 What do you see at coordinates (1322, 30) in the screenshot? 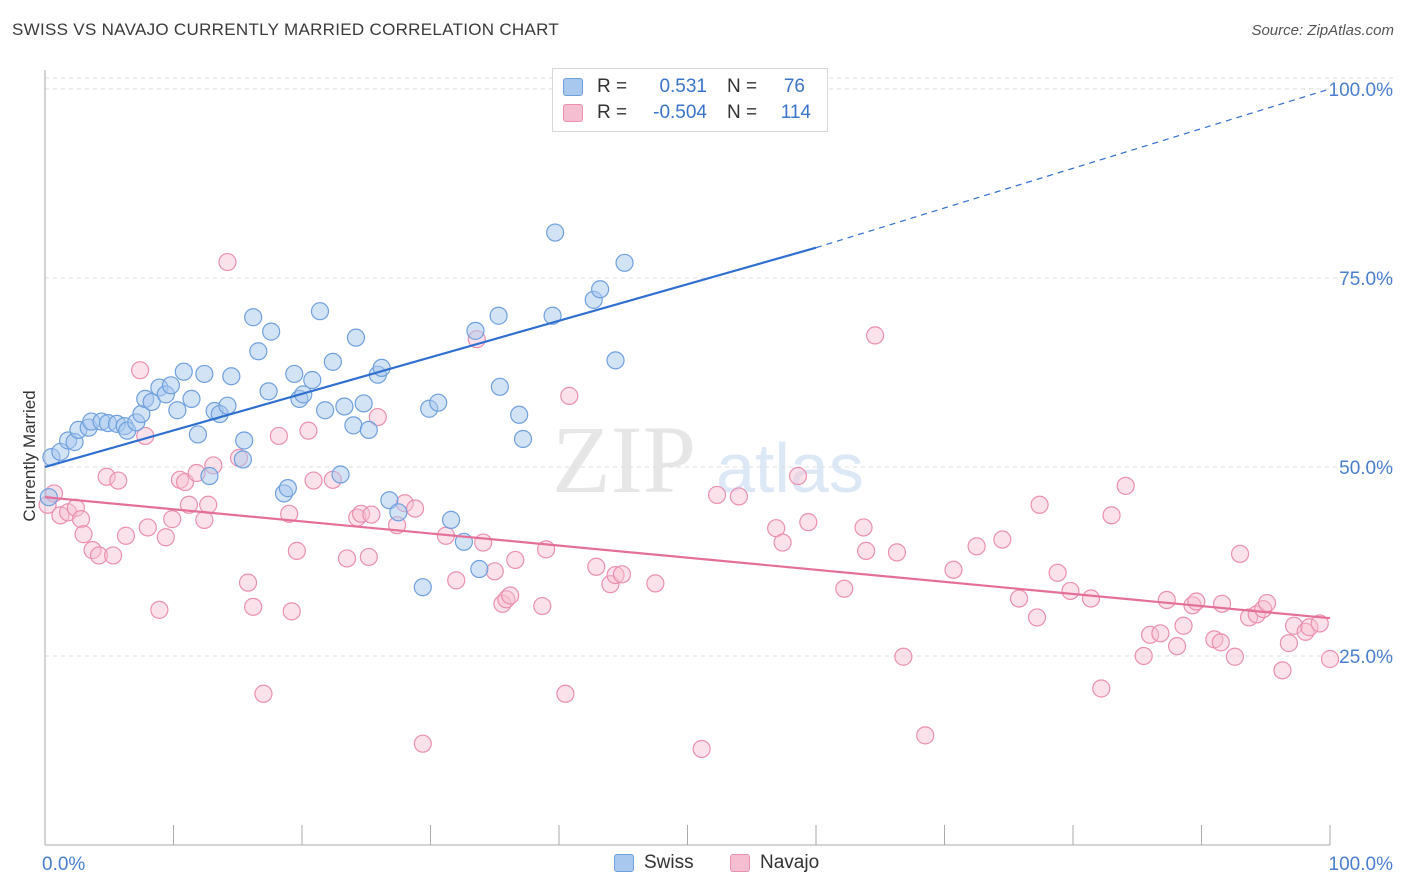
I see `source-label: Source: ZipAtlas.com` at bounding box center [1322, 30].